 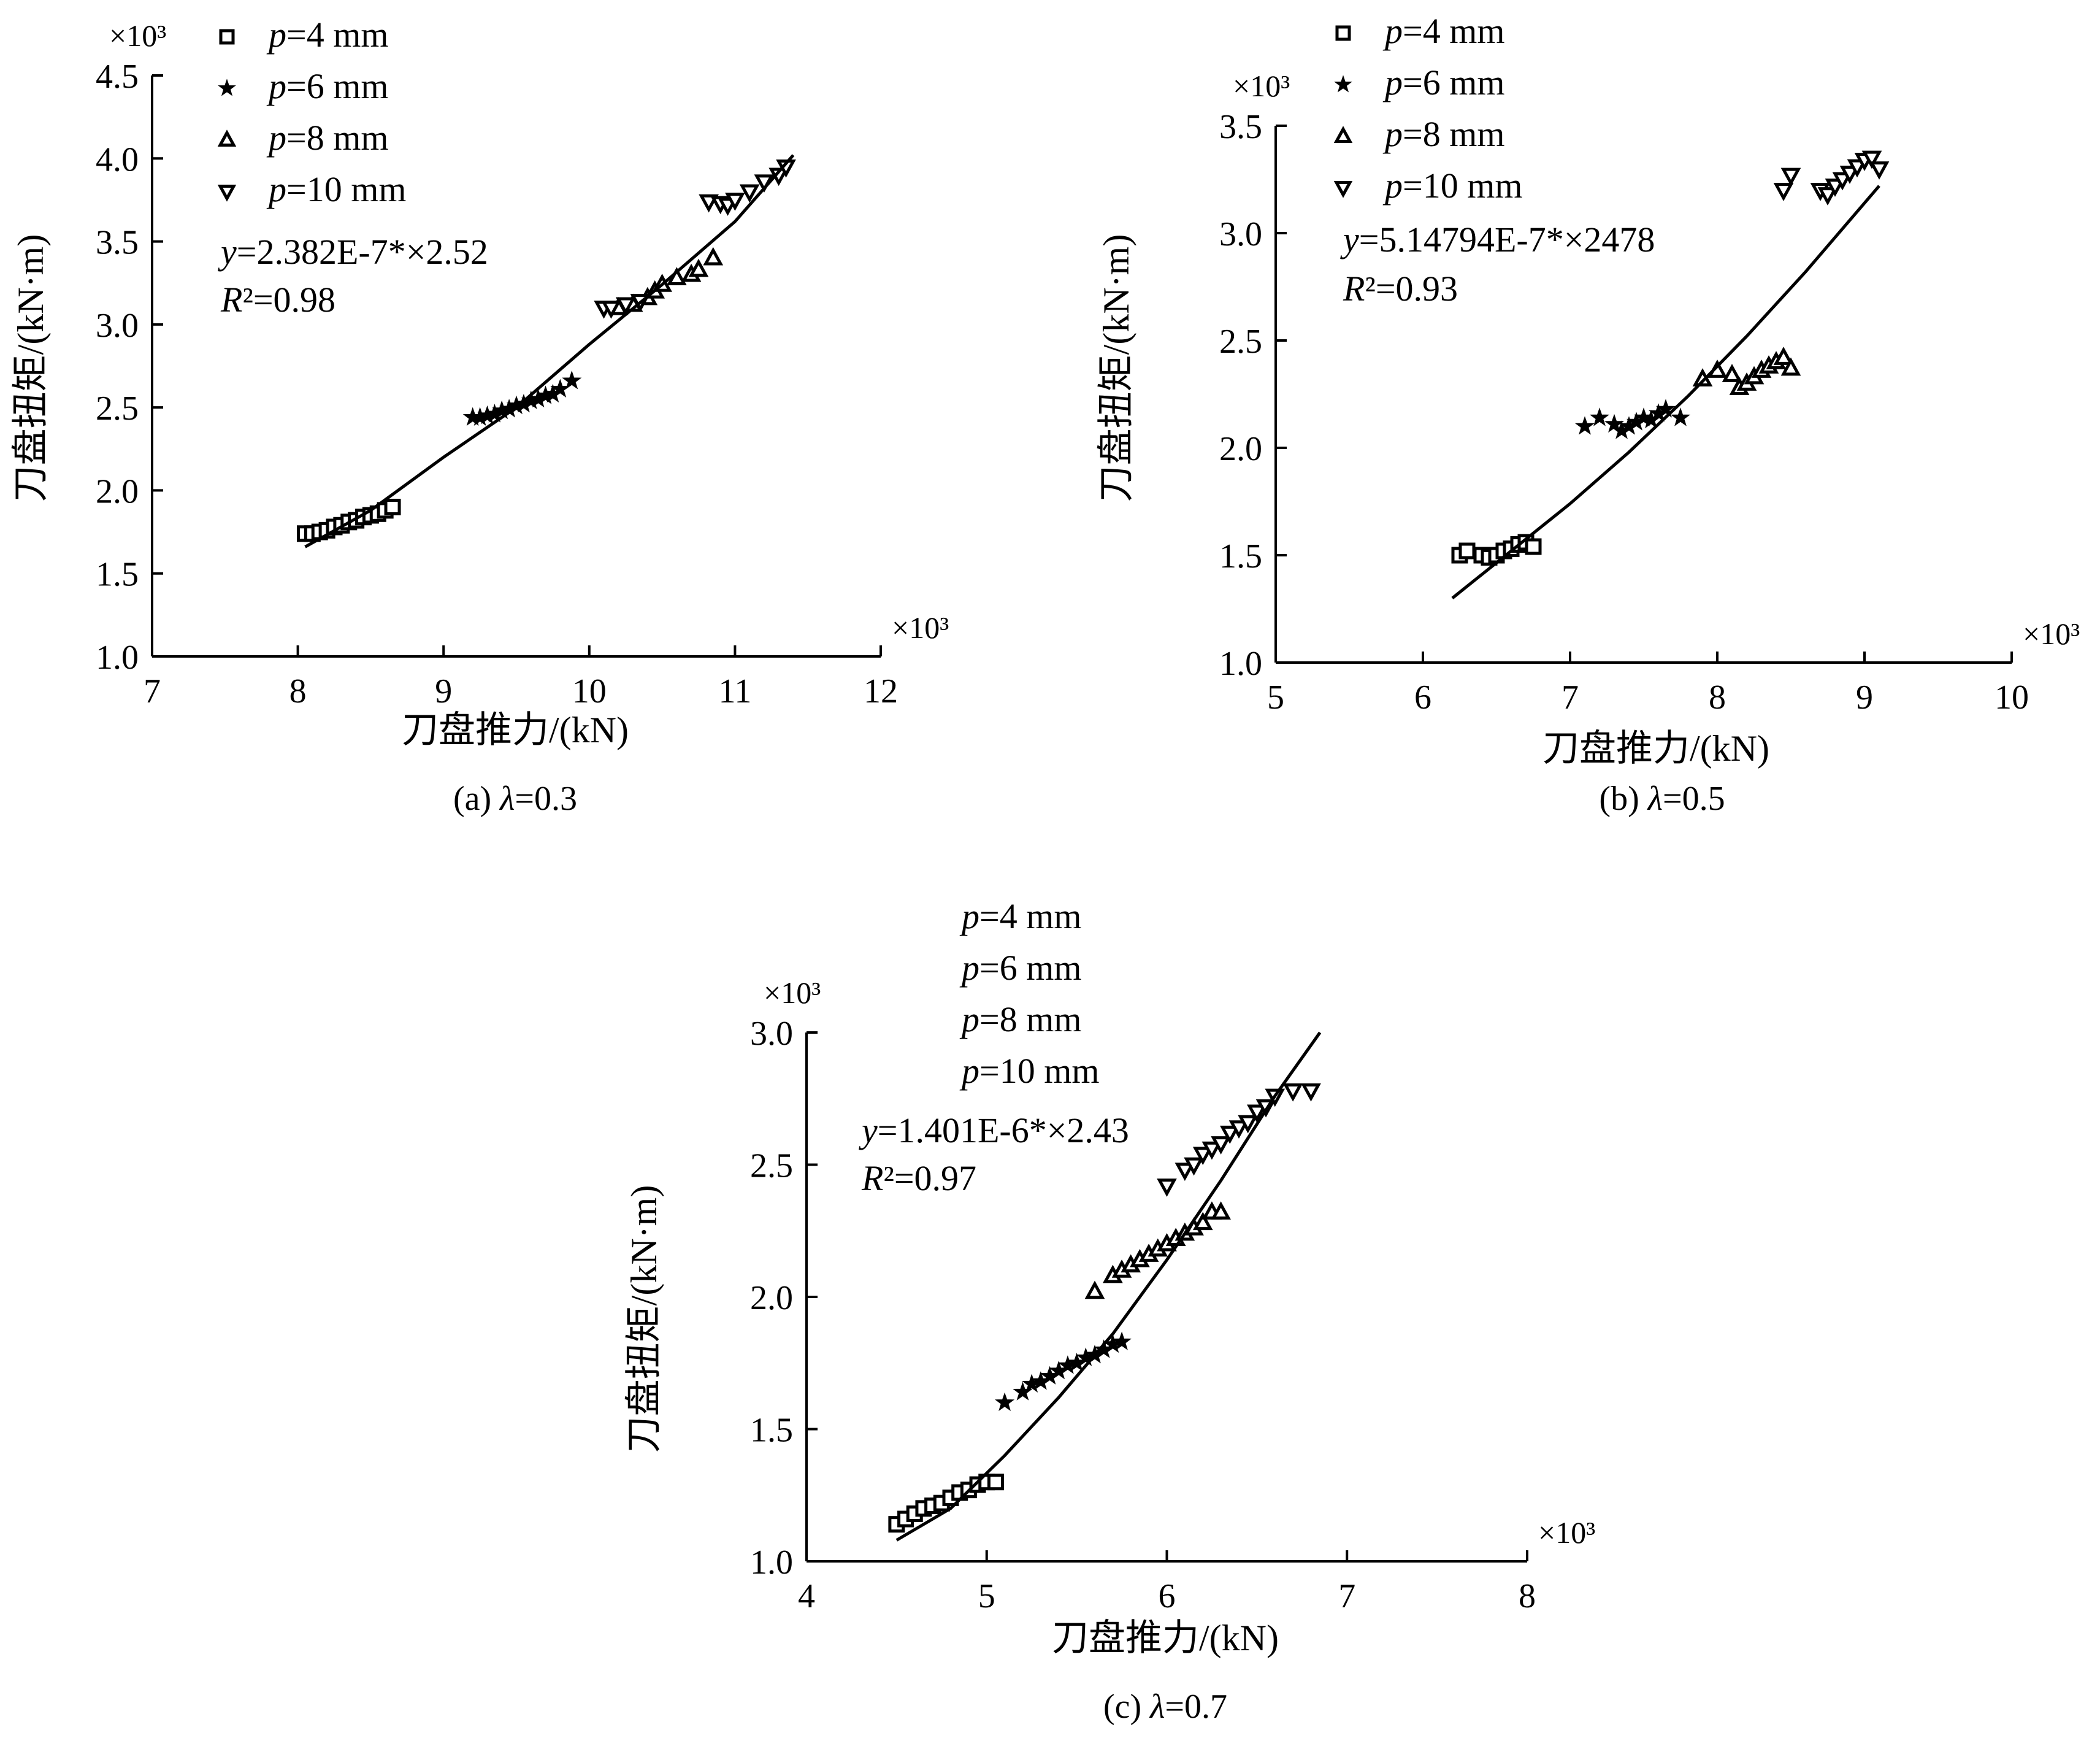 What do you see at coordinates (1343, 33) in the screenshot?
I see `legend-marker-square` at bounding box center [1343, 33].